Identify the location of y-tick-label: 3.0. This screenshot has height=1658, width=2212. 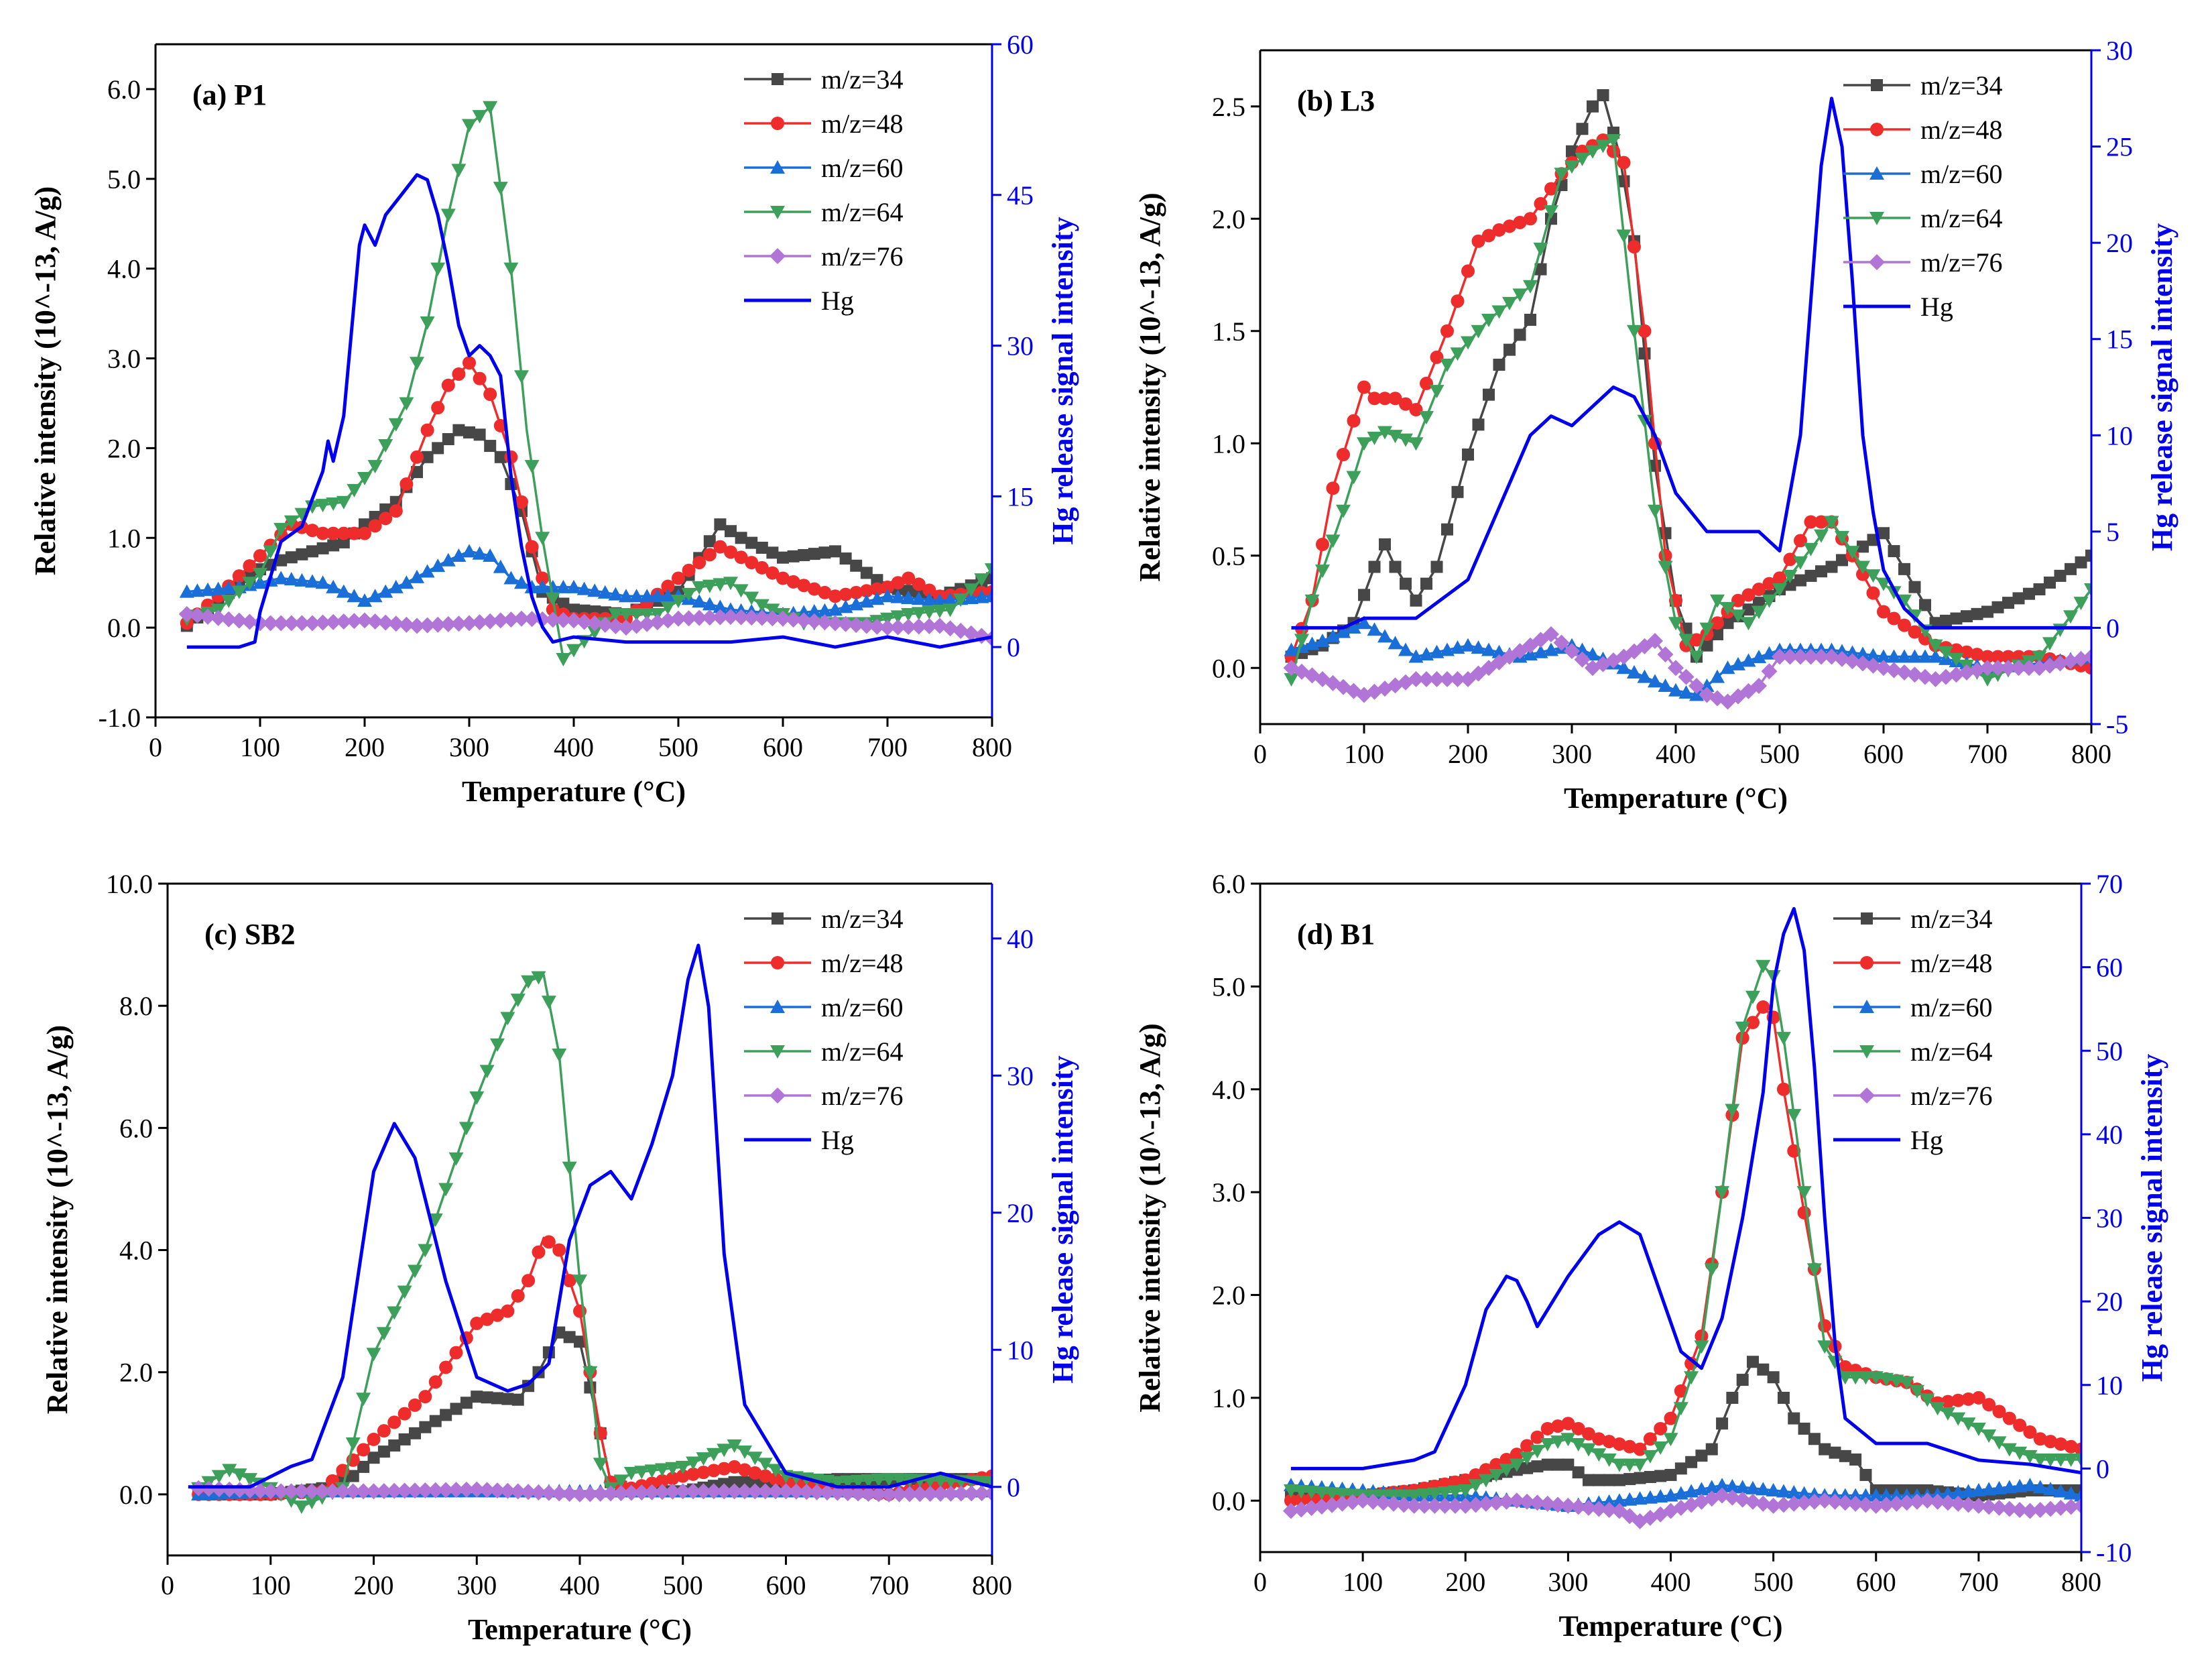
(1228, 1192).